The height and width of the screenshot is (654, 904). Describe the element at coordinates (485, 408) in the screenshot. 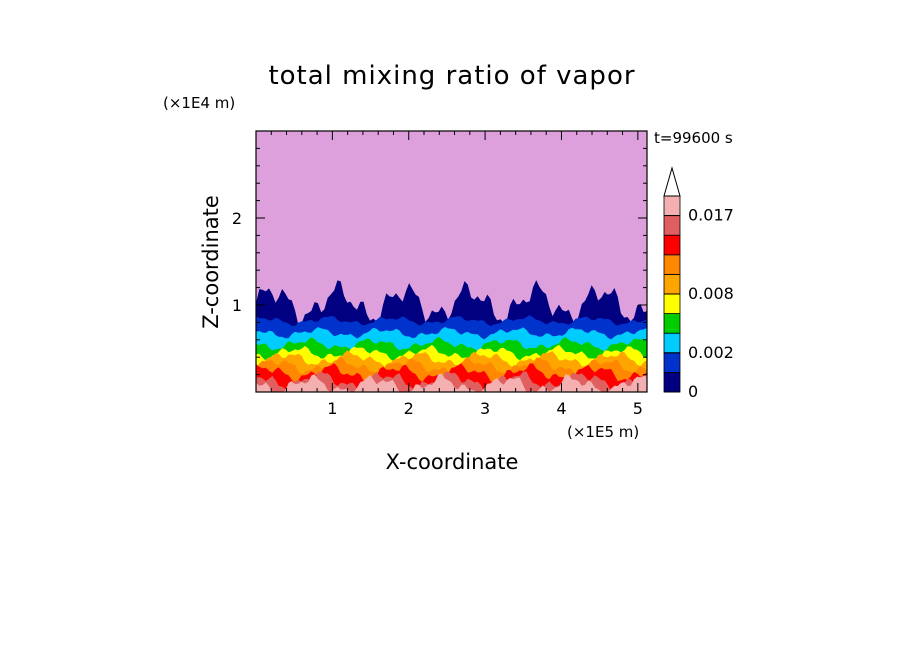

I see `x-tick-label: 3` at that location.